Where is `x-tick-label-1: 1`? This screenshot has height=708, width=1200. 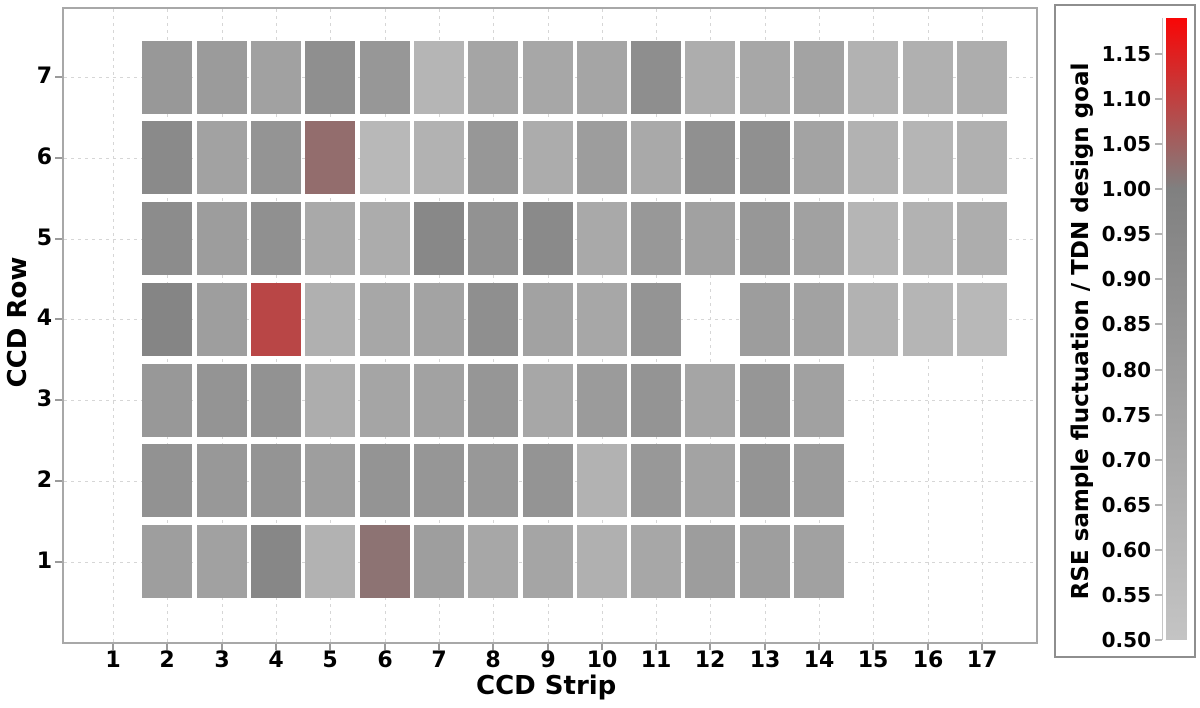 x-tick-label-1: 1 is located at coordinates (113, 660).